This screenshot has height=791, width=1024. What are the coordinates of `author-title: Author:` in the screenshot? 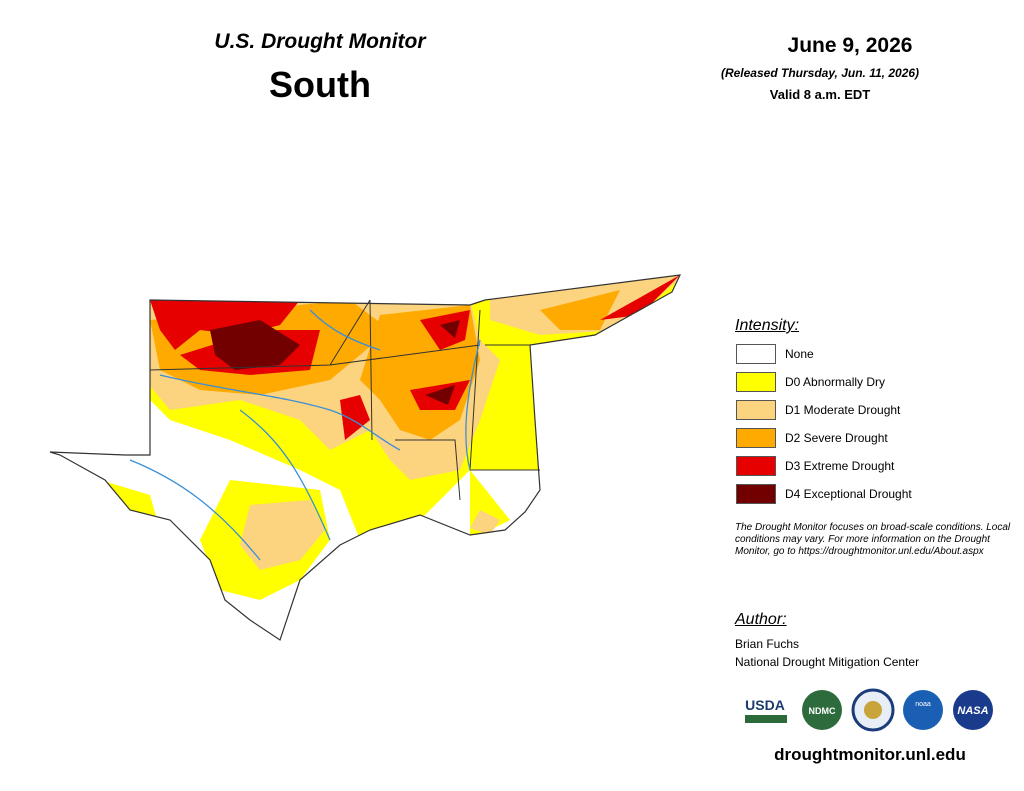 It's located at (761, 619).